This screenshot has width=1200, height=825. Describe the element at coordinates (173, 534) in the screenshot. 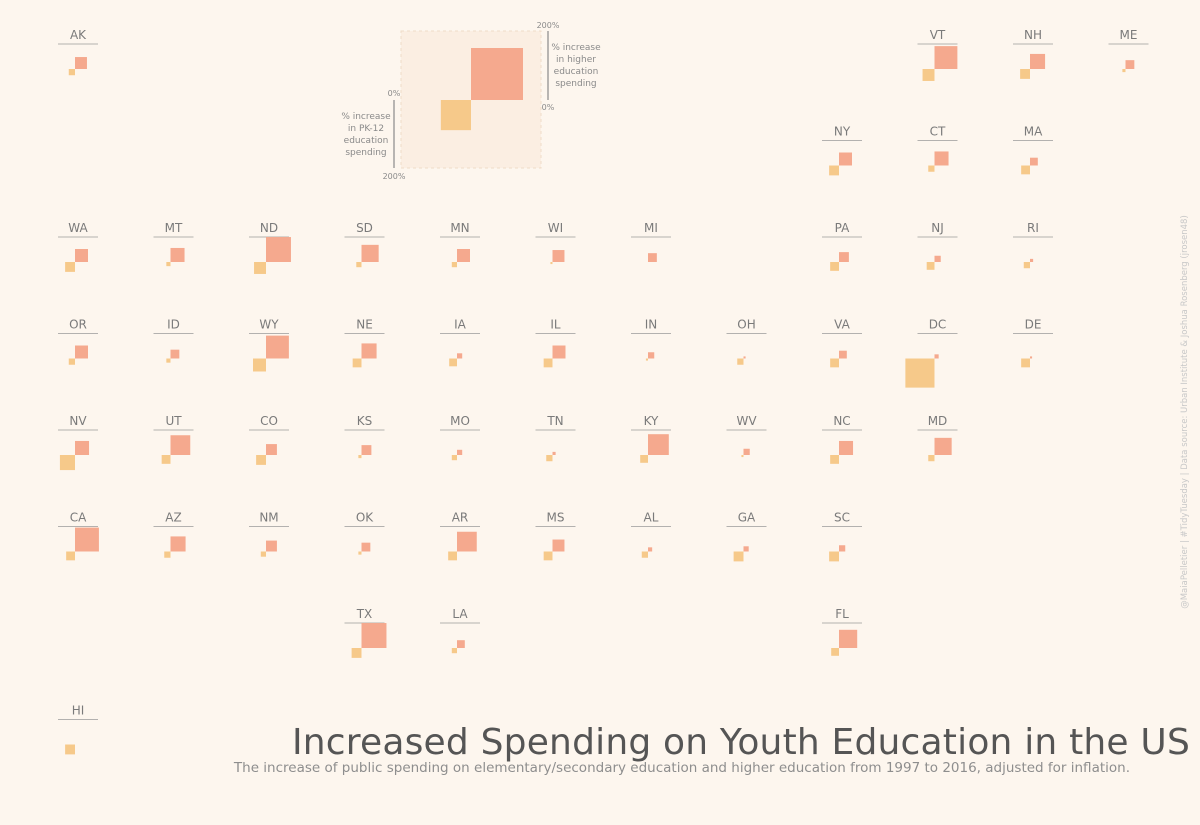

I see `state-tile-az: AZ` at that location.